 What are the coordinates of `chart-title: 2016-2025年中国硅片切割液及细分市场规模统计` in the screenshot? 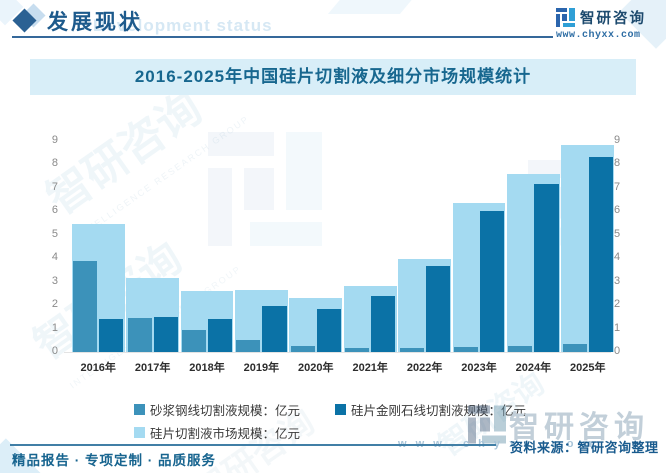 It's located at (333, 76).